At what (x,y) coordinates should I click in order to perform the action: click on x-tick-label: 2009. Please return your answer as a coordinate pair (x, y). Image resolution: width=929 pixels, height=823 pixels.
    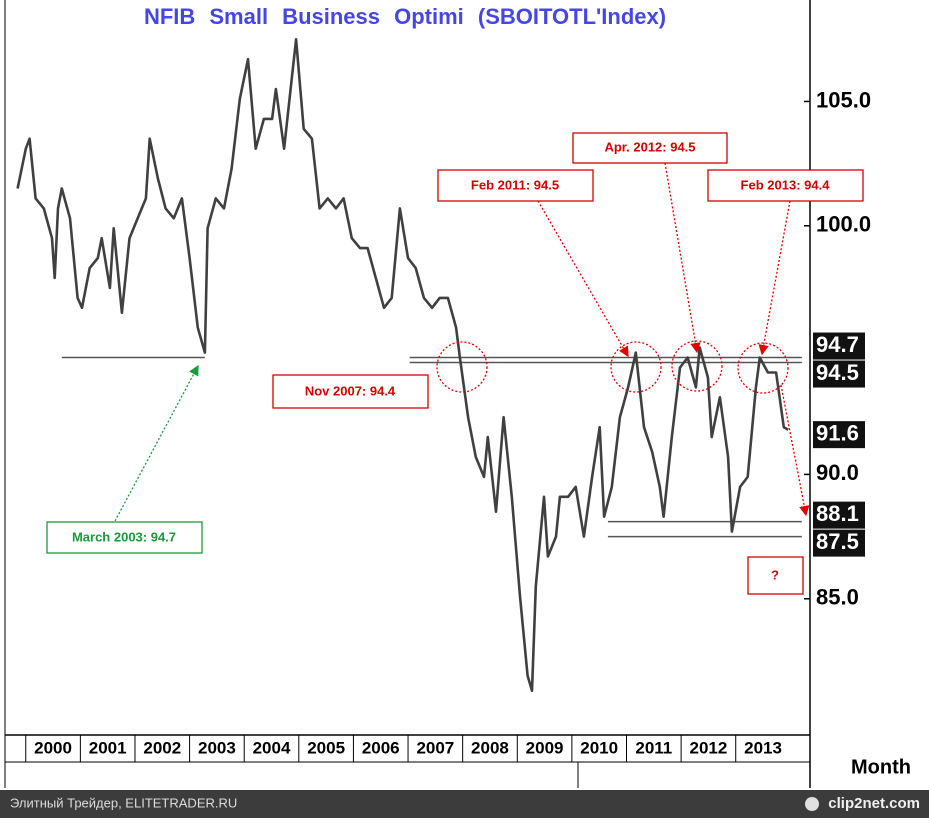
    Looking at the image, I should click on (545, 747).